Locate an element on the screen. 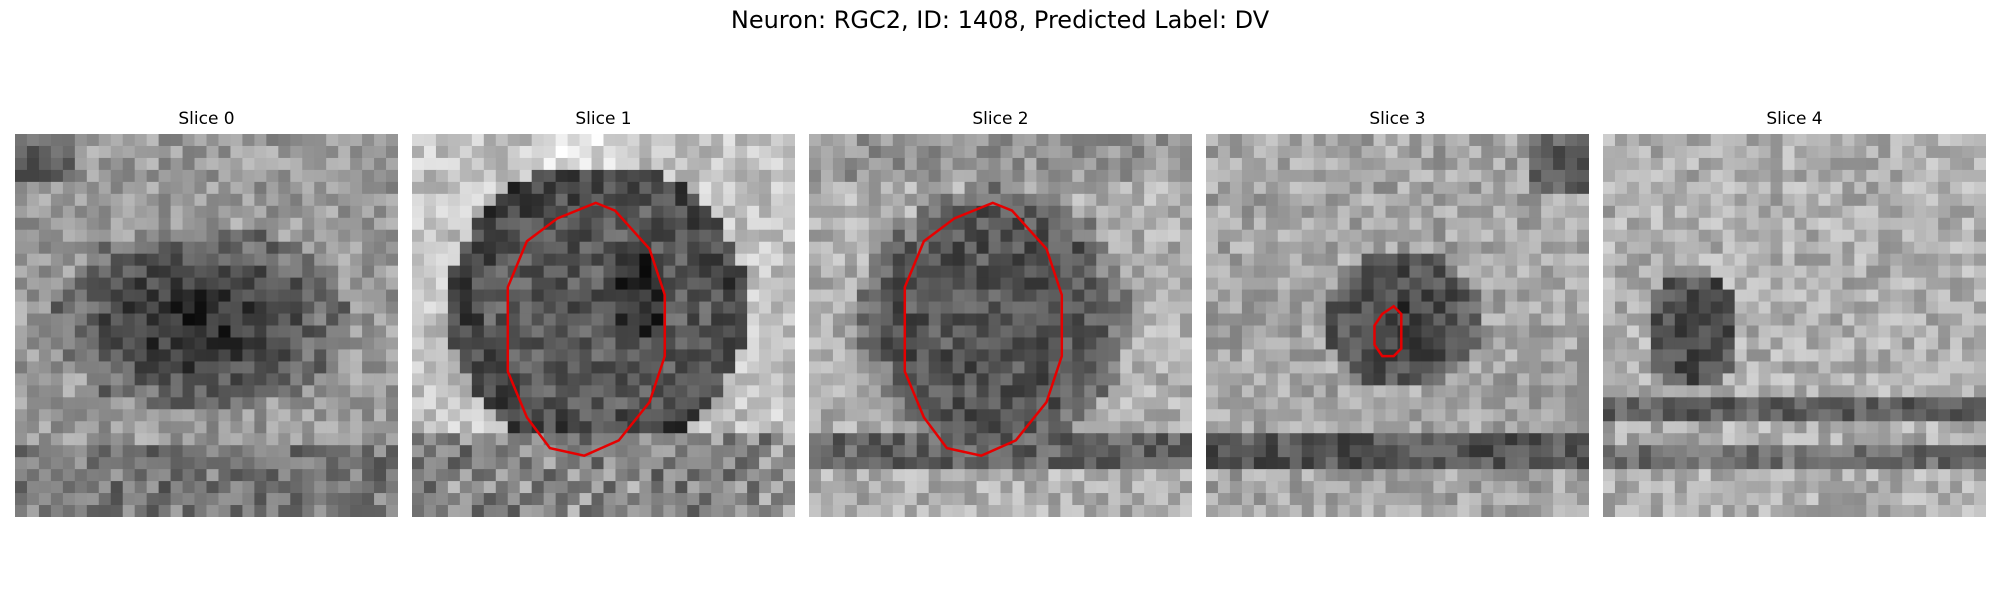 The width and height of the screenshot is (2000, 600). slice-panel-2: Slice 2 is located at coordinates (1000, 312).